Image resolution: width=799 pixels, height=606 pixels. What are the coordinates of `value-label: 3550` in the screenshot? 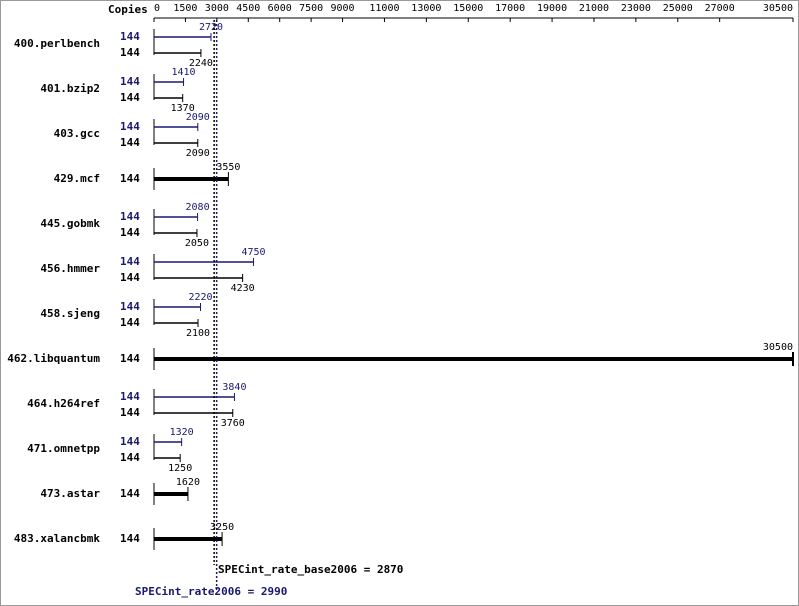 It's located at (228, 167).